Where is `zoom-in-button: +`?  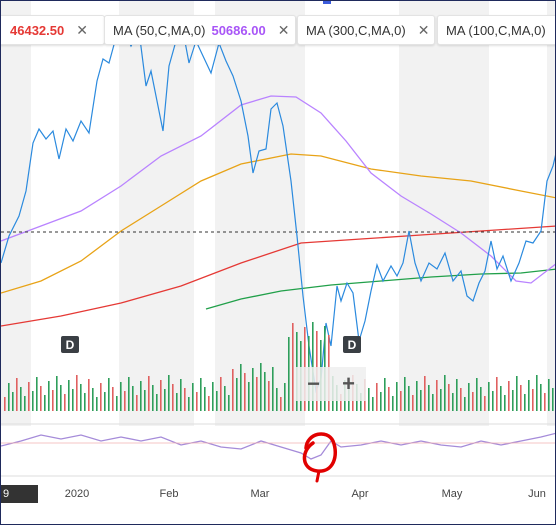
zoom-in-button: + is located at coordinates (348, 383).